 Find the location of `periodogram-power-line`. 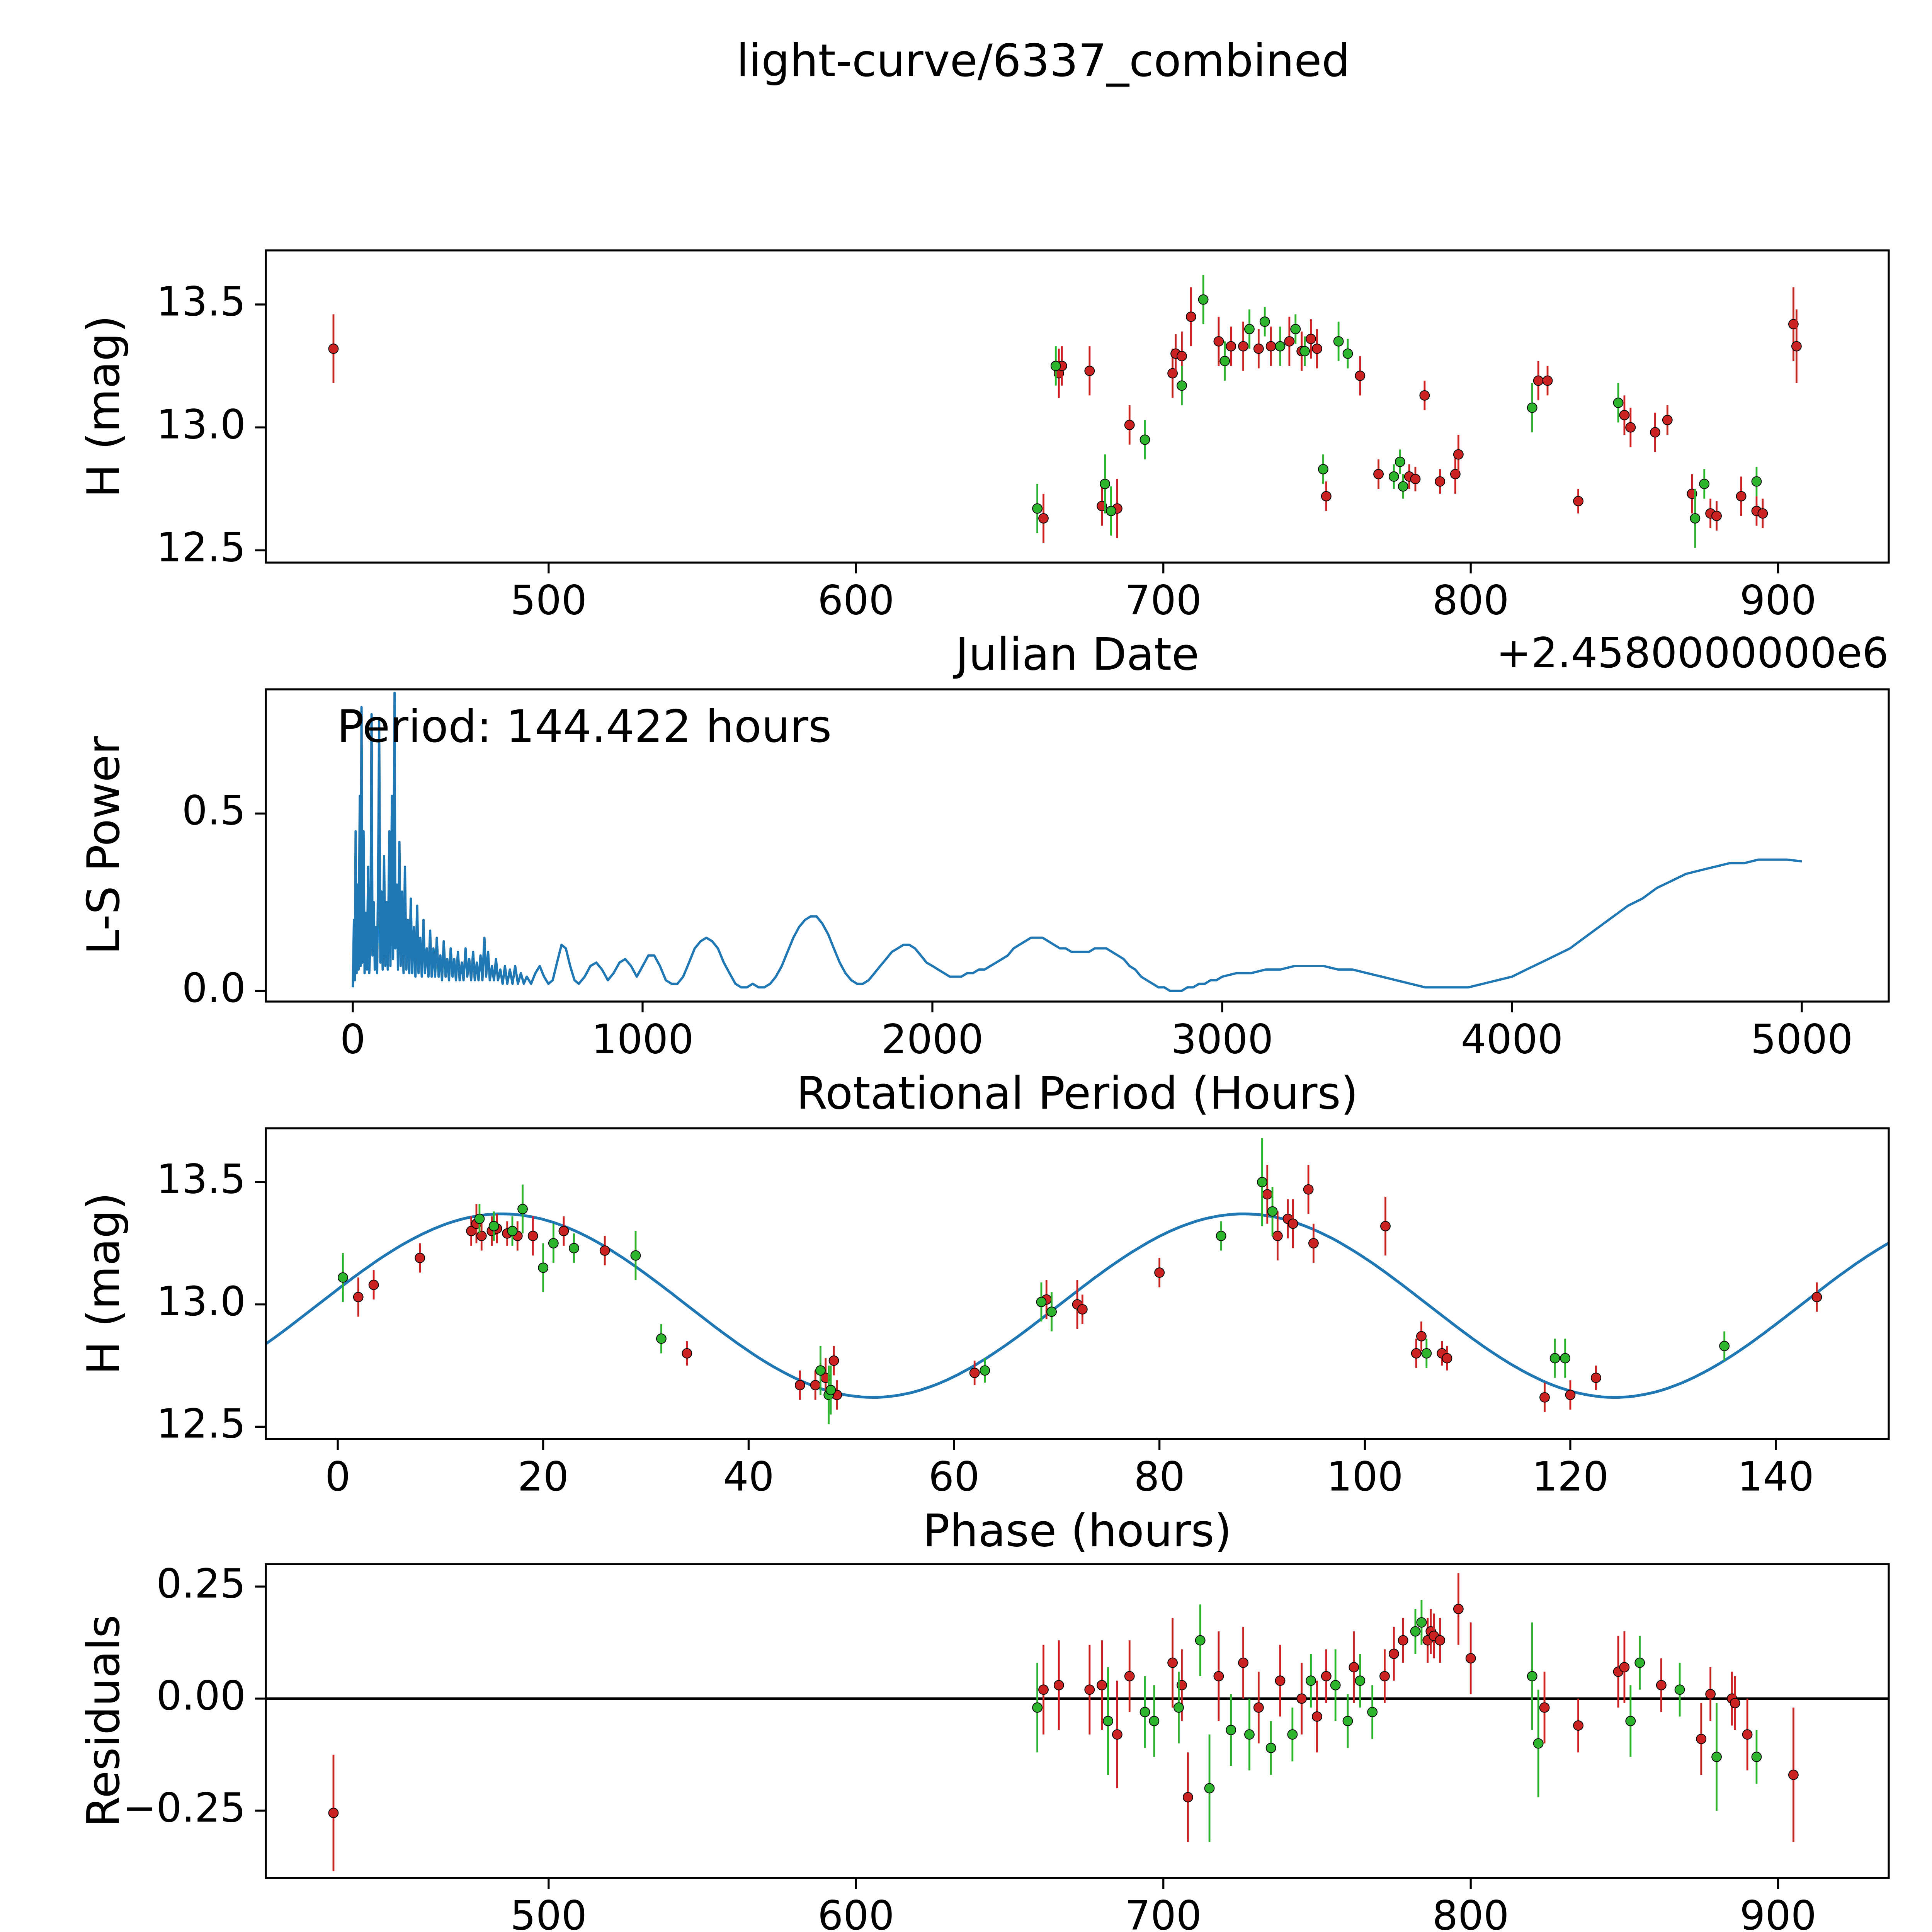

periodogram-power-line is located at coordinates (1077, 842).